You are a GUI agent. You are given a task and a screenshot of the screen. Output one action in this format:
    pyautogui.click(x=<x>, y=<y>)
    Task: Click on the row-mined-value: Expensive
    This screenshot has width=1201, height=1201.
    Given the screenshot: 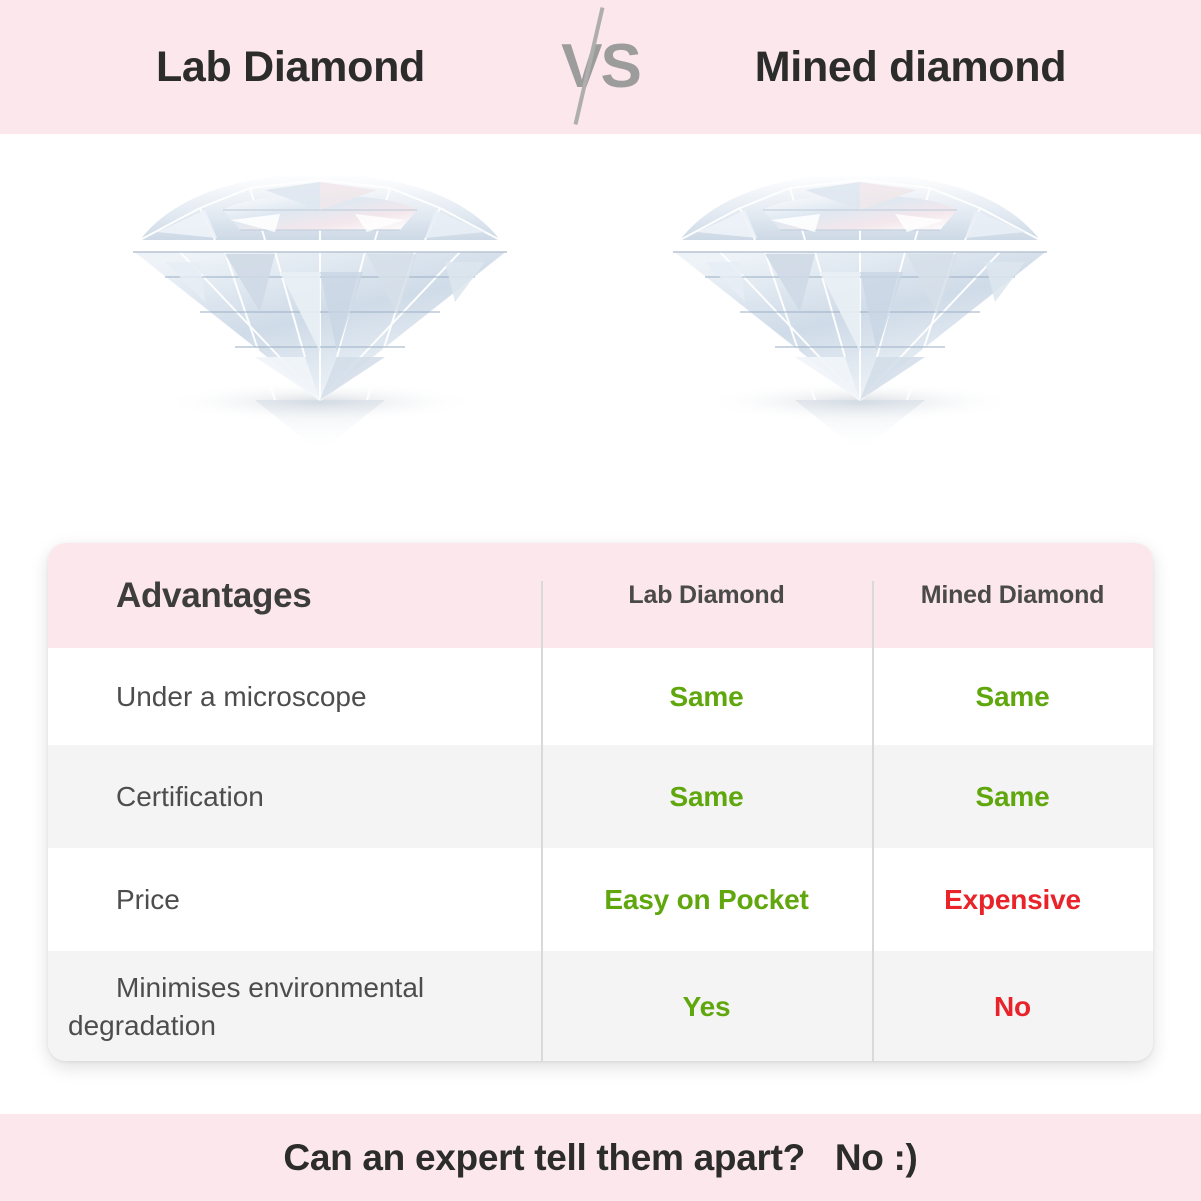 What is the action you would take?
    pyautogui.click(x=1012, y=899)
    